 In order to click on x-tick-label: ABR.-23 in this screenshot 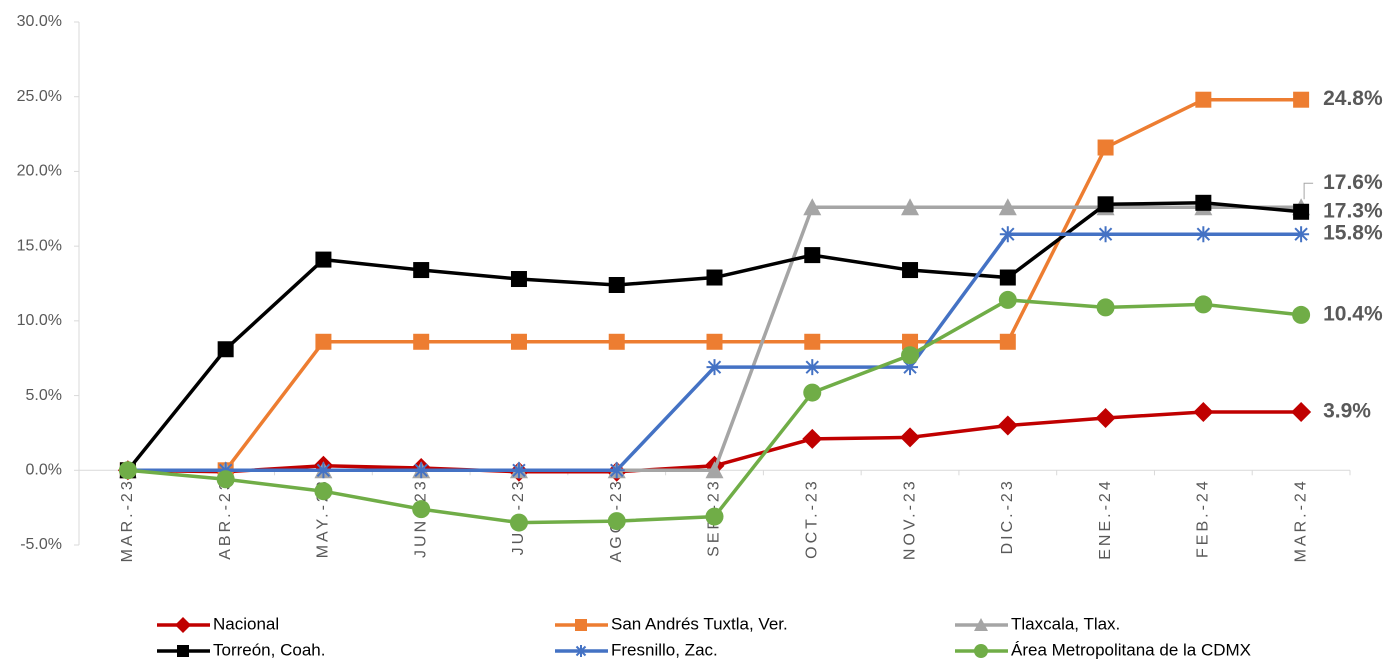, I will do `click(225, 518)`.